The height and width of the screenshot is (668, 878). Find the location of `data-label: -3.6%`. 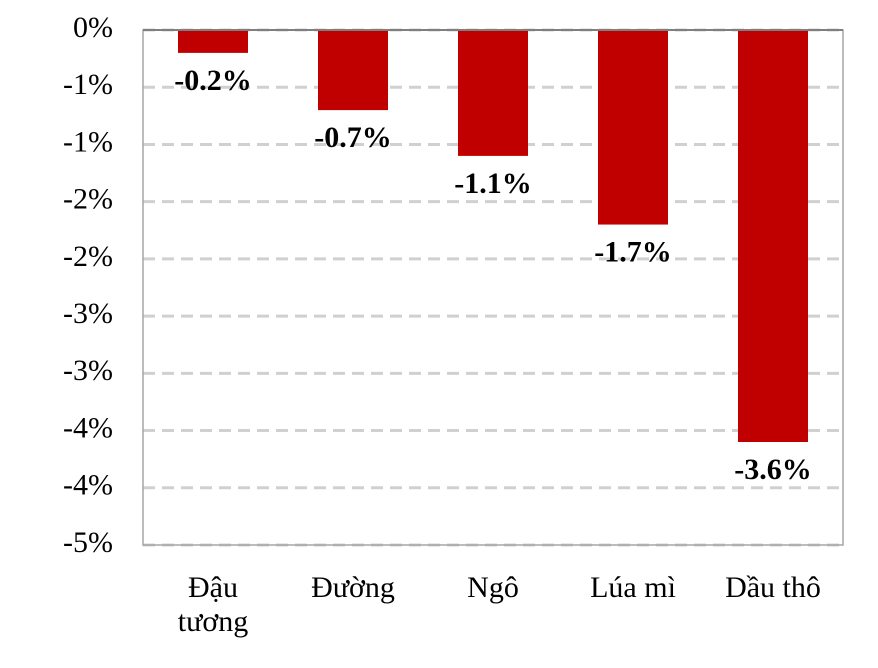

data-label: -3.6% is located at coordinates (773, 469).